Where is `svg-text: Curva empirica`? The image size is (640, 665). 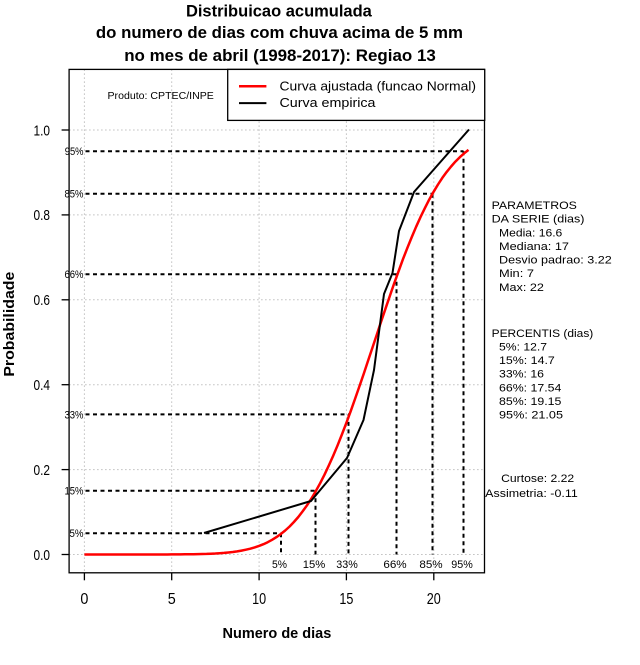
svg-text: Curva empirica is located at coordinates (328, 102).